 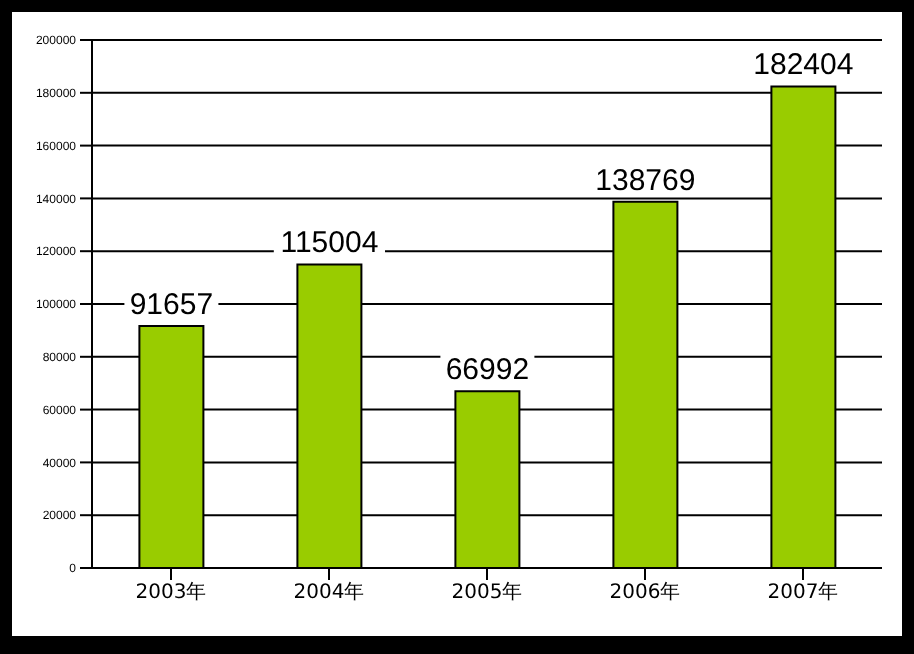 I want to click on data-label: 91657, so click(x=171, y=305).